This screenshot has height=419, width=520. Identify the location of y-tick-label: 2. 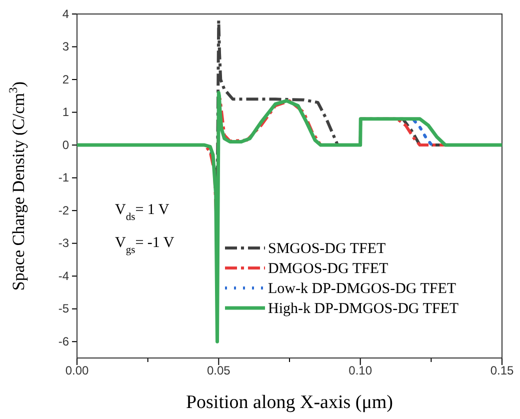
(66, 79).